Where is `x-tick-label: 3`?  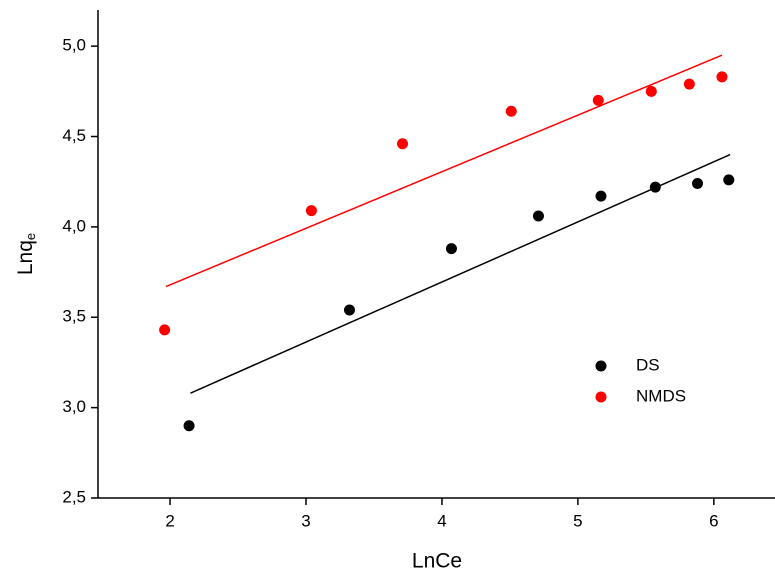 x-tick-label: 3 is located at coordinates (305, 520).